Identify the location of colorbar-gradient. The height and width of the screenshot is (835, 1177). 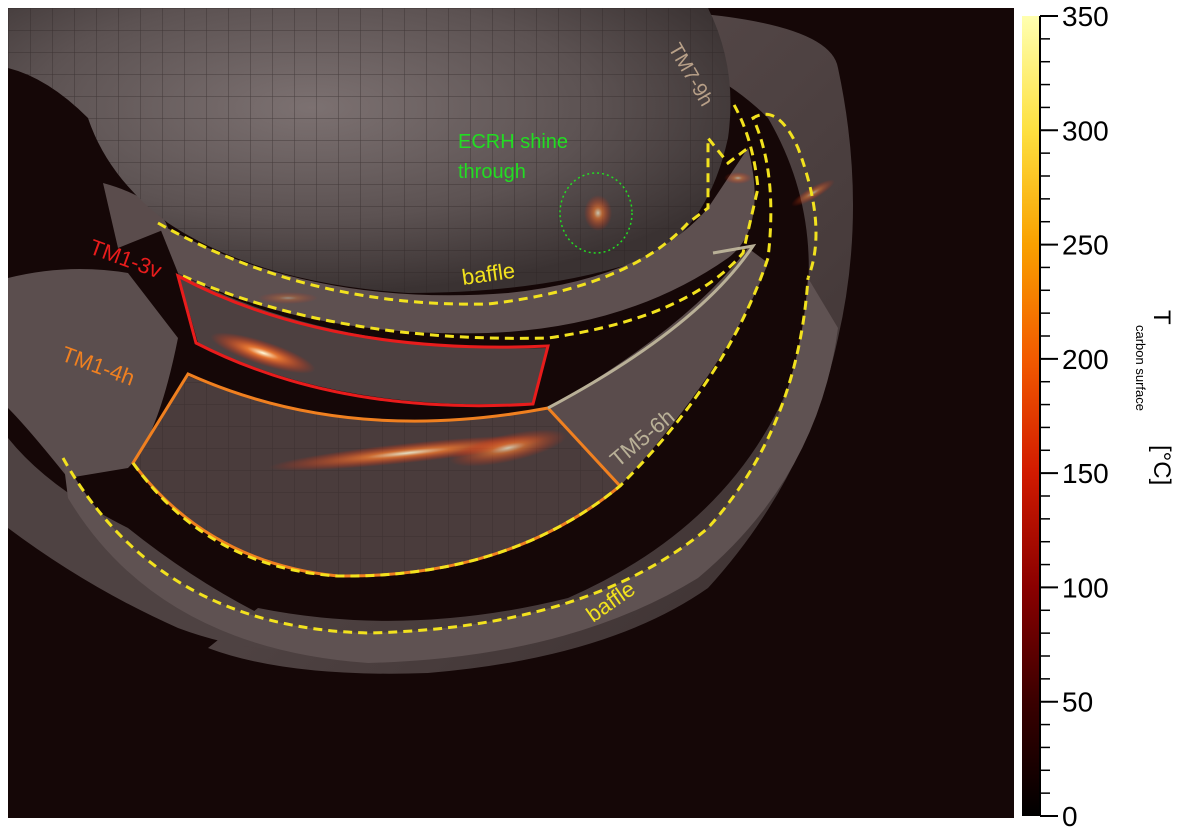
(1031, 416).